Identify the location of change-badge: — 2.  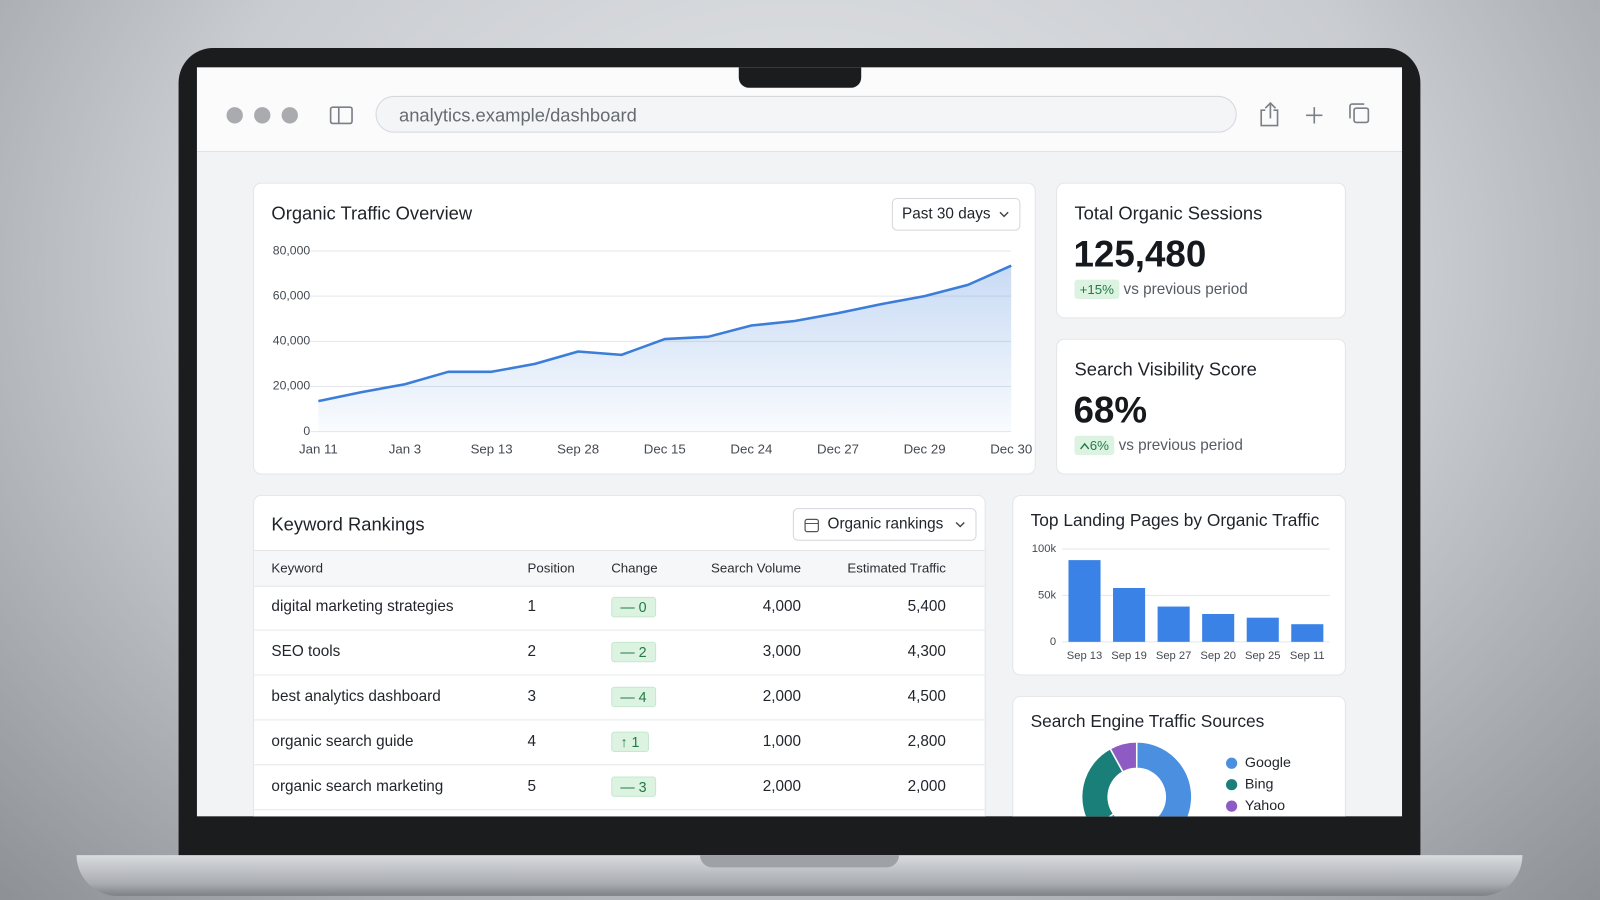
(633, 652).